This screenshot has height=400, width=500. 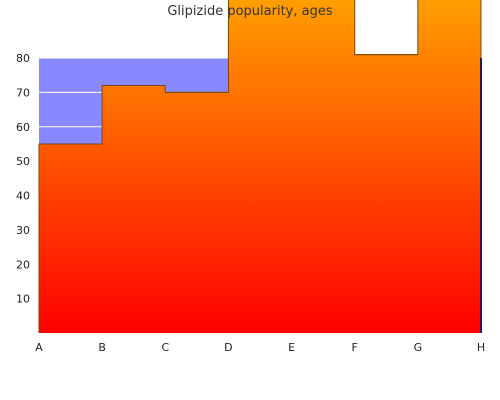 What do you see at coordinates (23, 161) in the screenshot?
I see `y-tick-label: 50` at bounding box center [23, 161].